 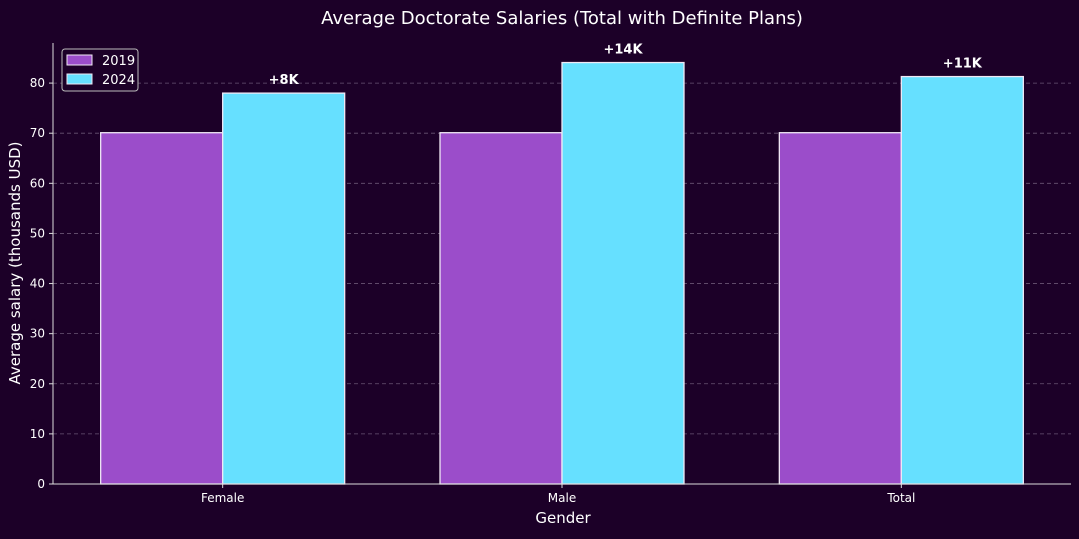 What do you see at coordinates (562, 498) in the screenshot?
I see `x-tick-label: Male` at bounding box center [562, 498].